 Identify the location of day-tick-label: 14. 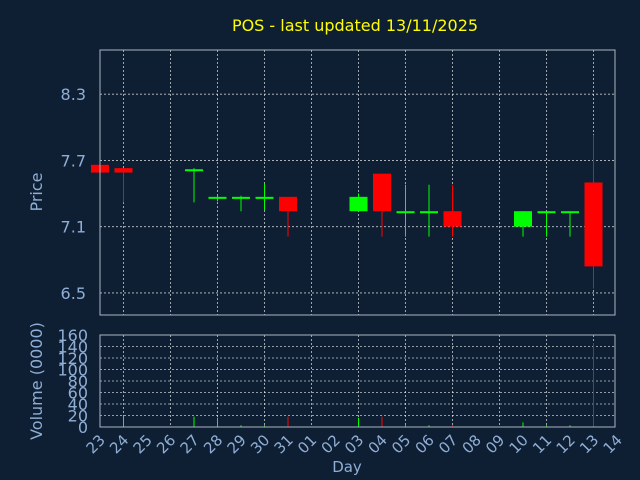
(613, 444).